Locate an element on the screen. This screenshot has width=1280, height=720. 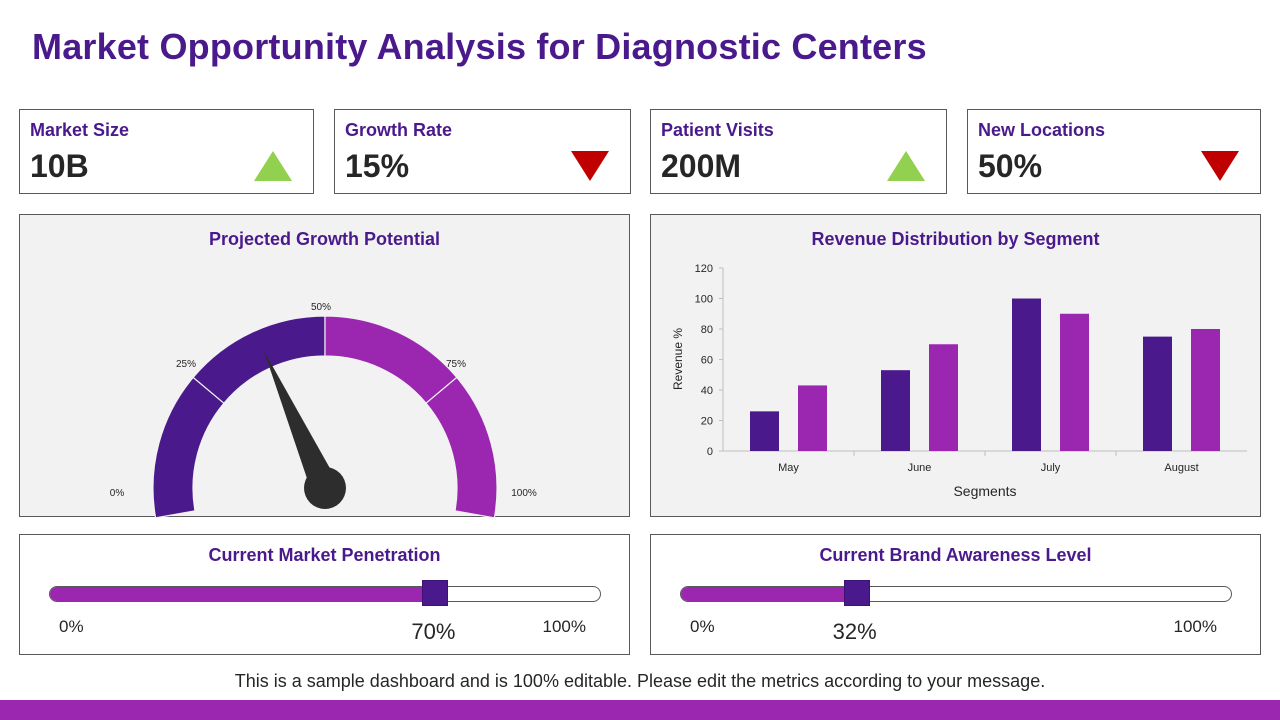
market-penetration-panel: Current Market Penetration 0% 70% 100% is located at coordinates (324, 594).